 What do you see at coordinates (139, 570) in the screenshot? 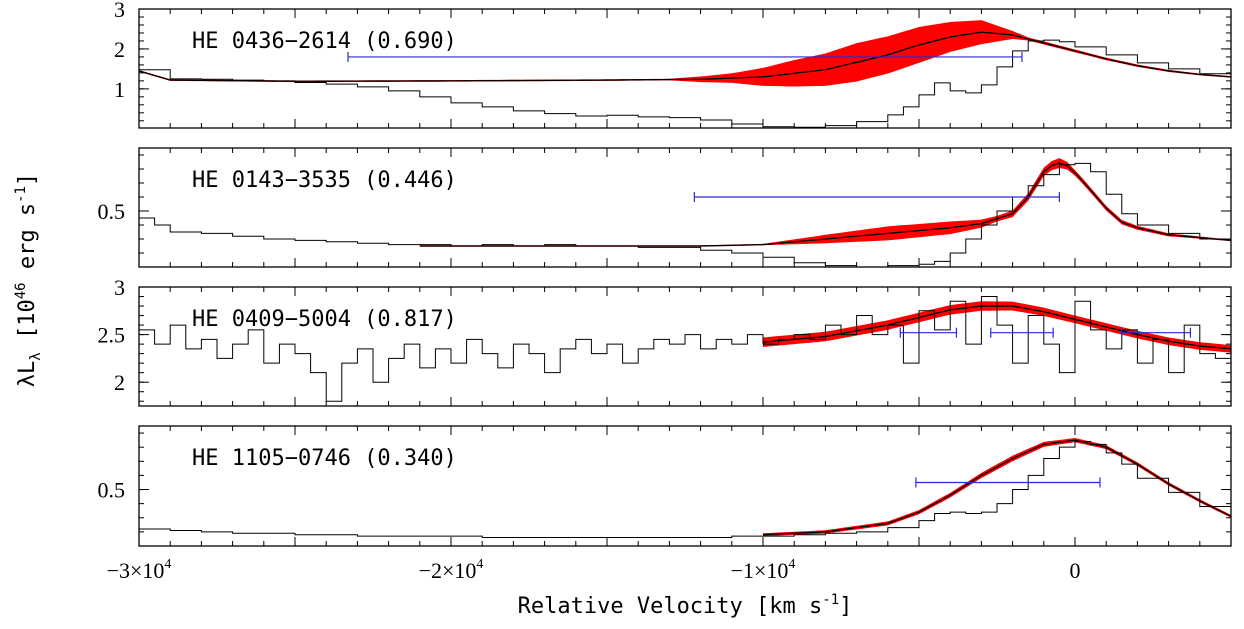
I see `x-tick-label: −3×10⁴` at bounding box center [139, 570].